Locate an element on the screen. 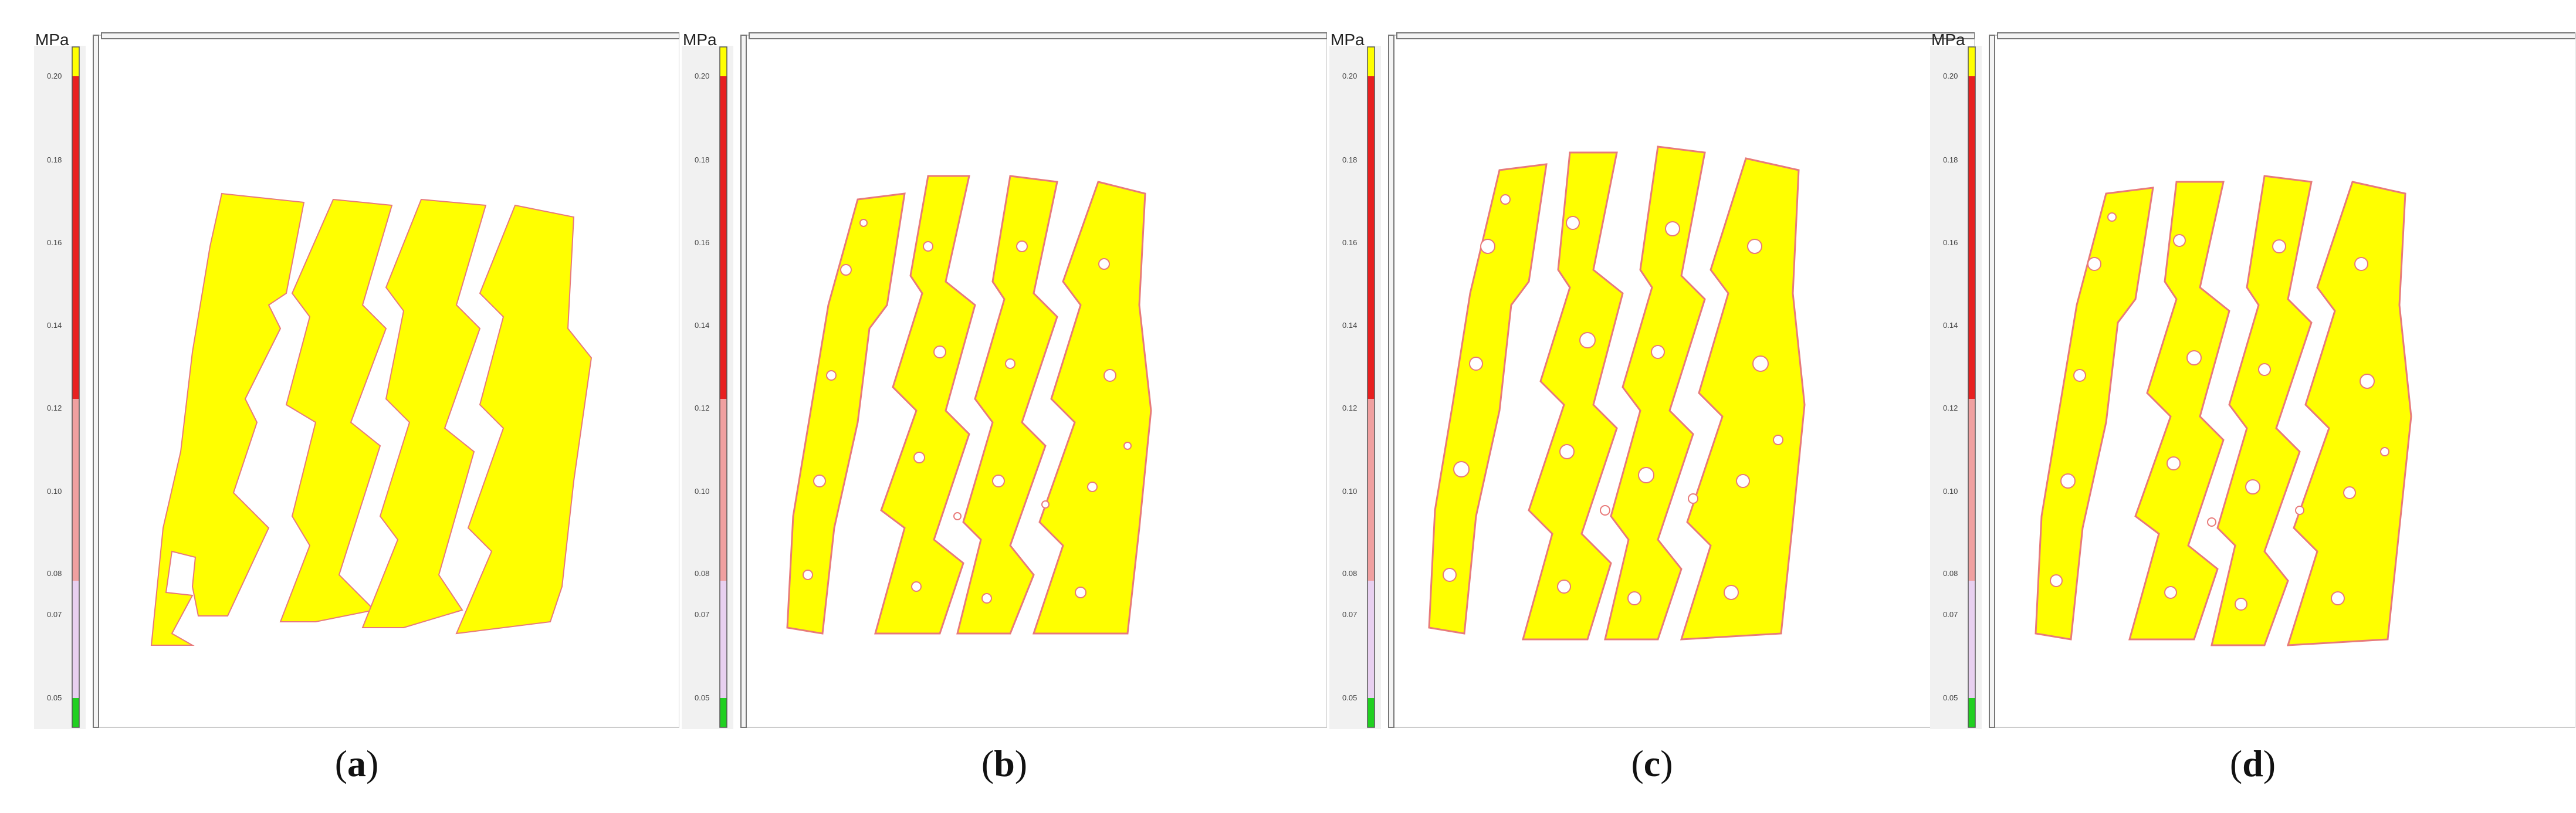  contact-patch-b is located at coordinates (969, 405).